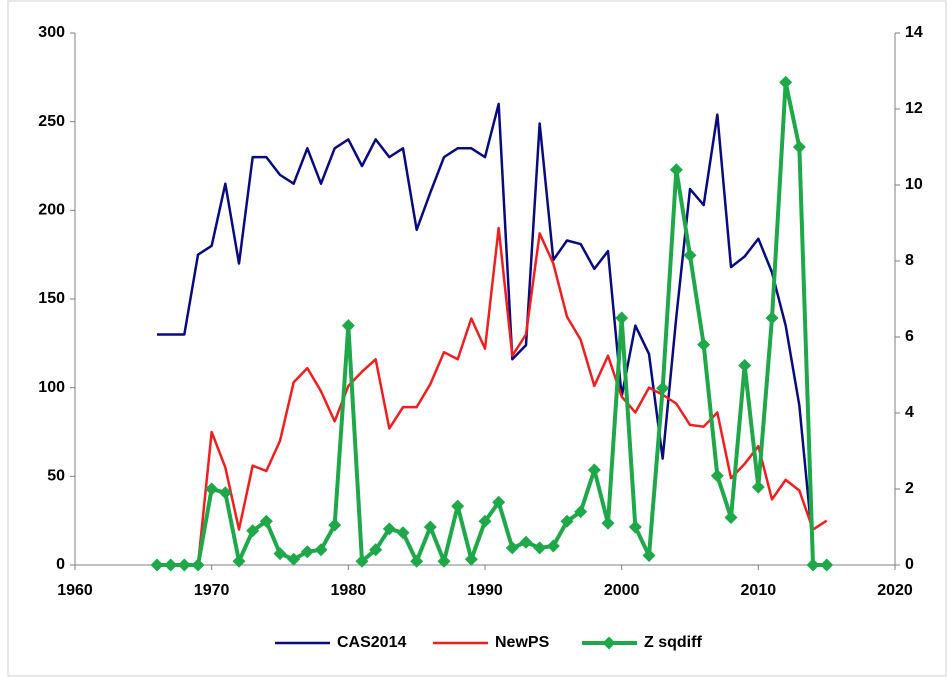  What do you see at coordinates (51, 32) in the screenshot?
I see `y-tick-label: 300` at bounding box center [51, 32].